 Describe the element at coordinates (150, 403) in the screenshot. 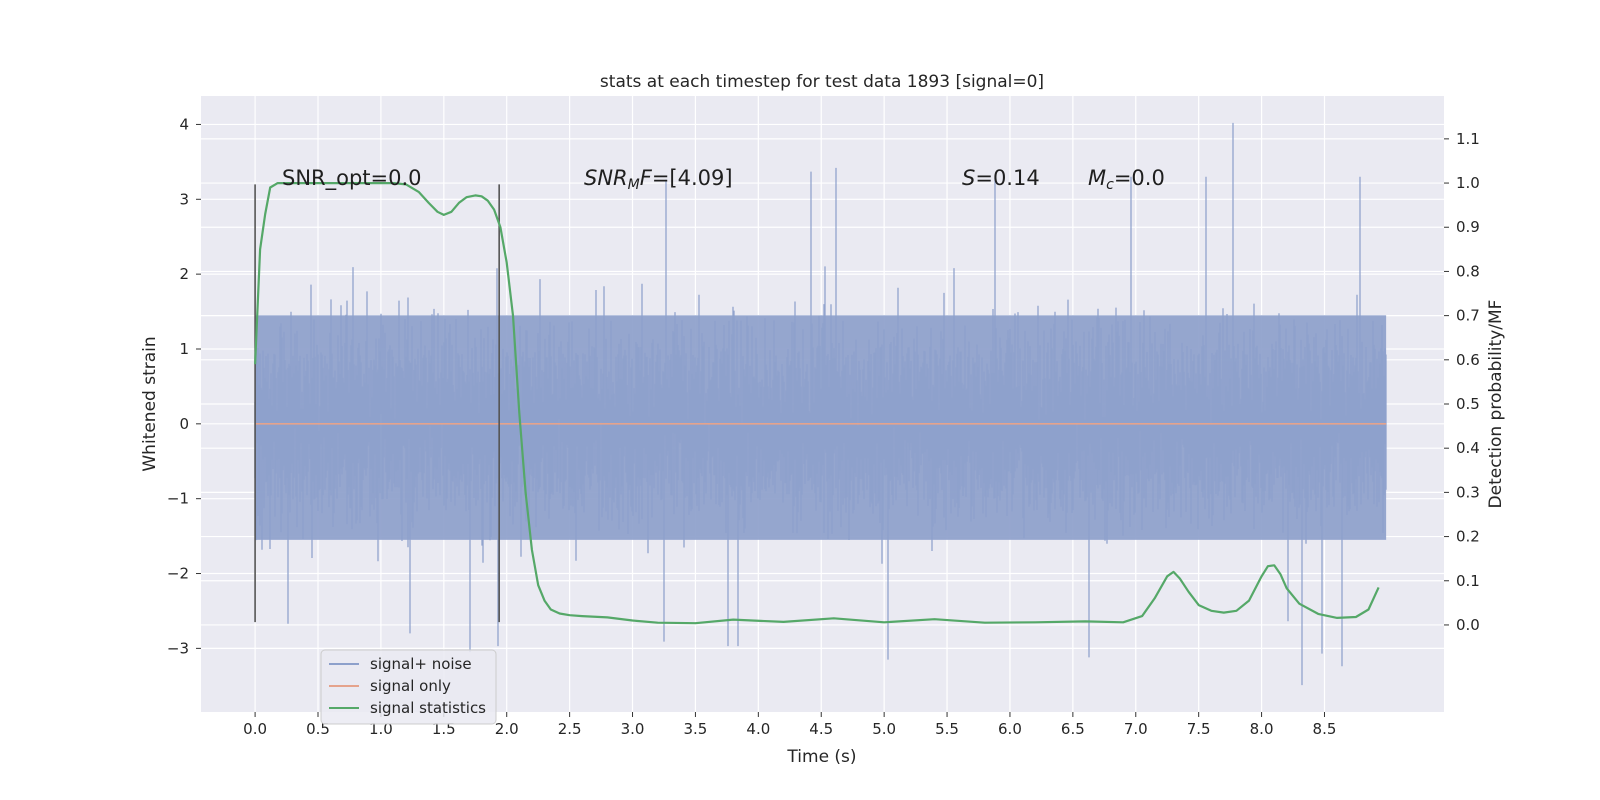

I see `y-axis-title: Whitened strain` at that location.